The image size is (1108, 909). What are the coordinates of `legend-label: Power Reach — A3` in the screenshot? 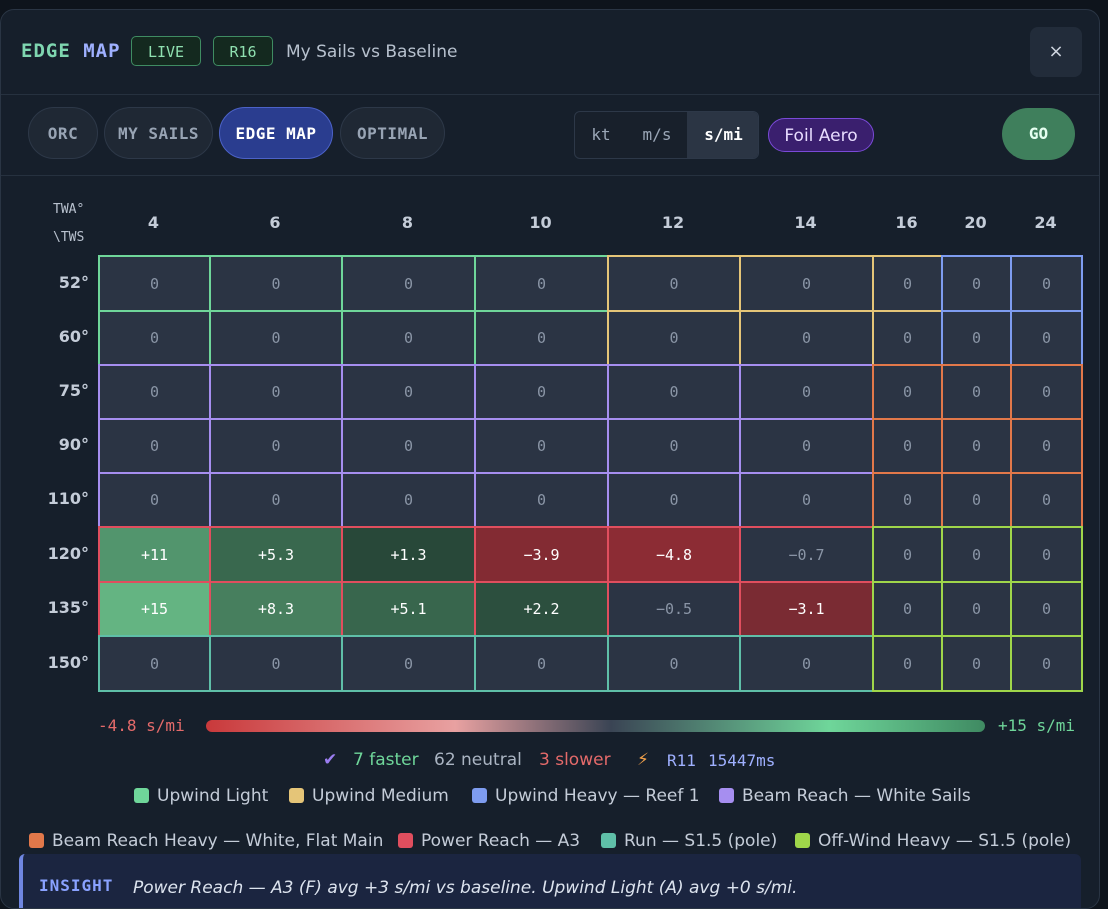 It's located at (501, 841).